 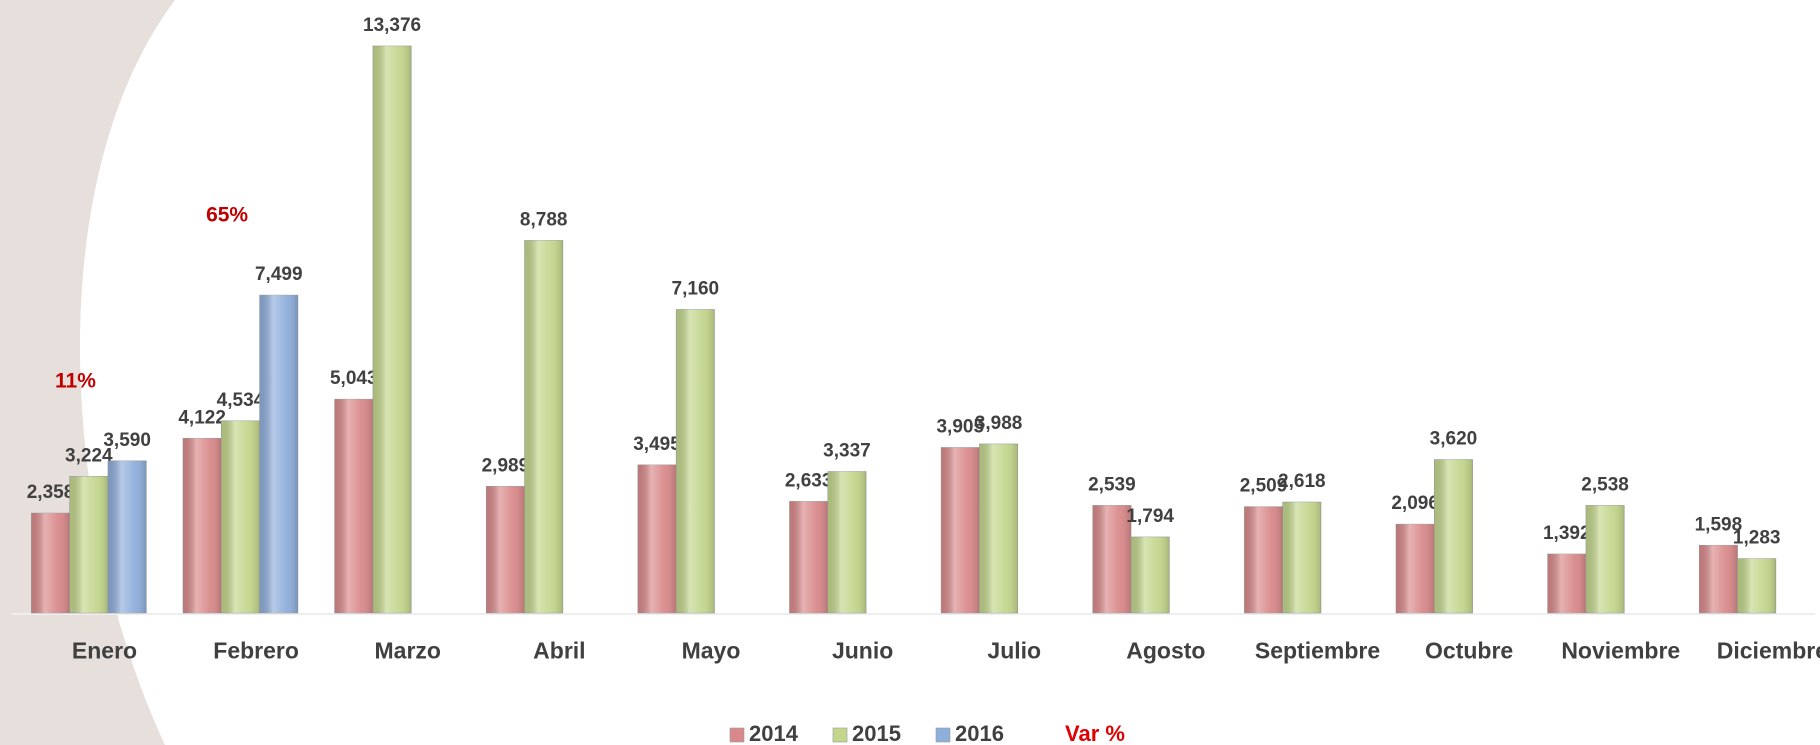 I want to click on value-label: 7,160, so click(x=696, y=288).